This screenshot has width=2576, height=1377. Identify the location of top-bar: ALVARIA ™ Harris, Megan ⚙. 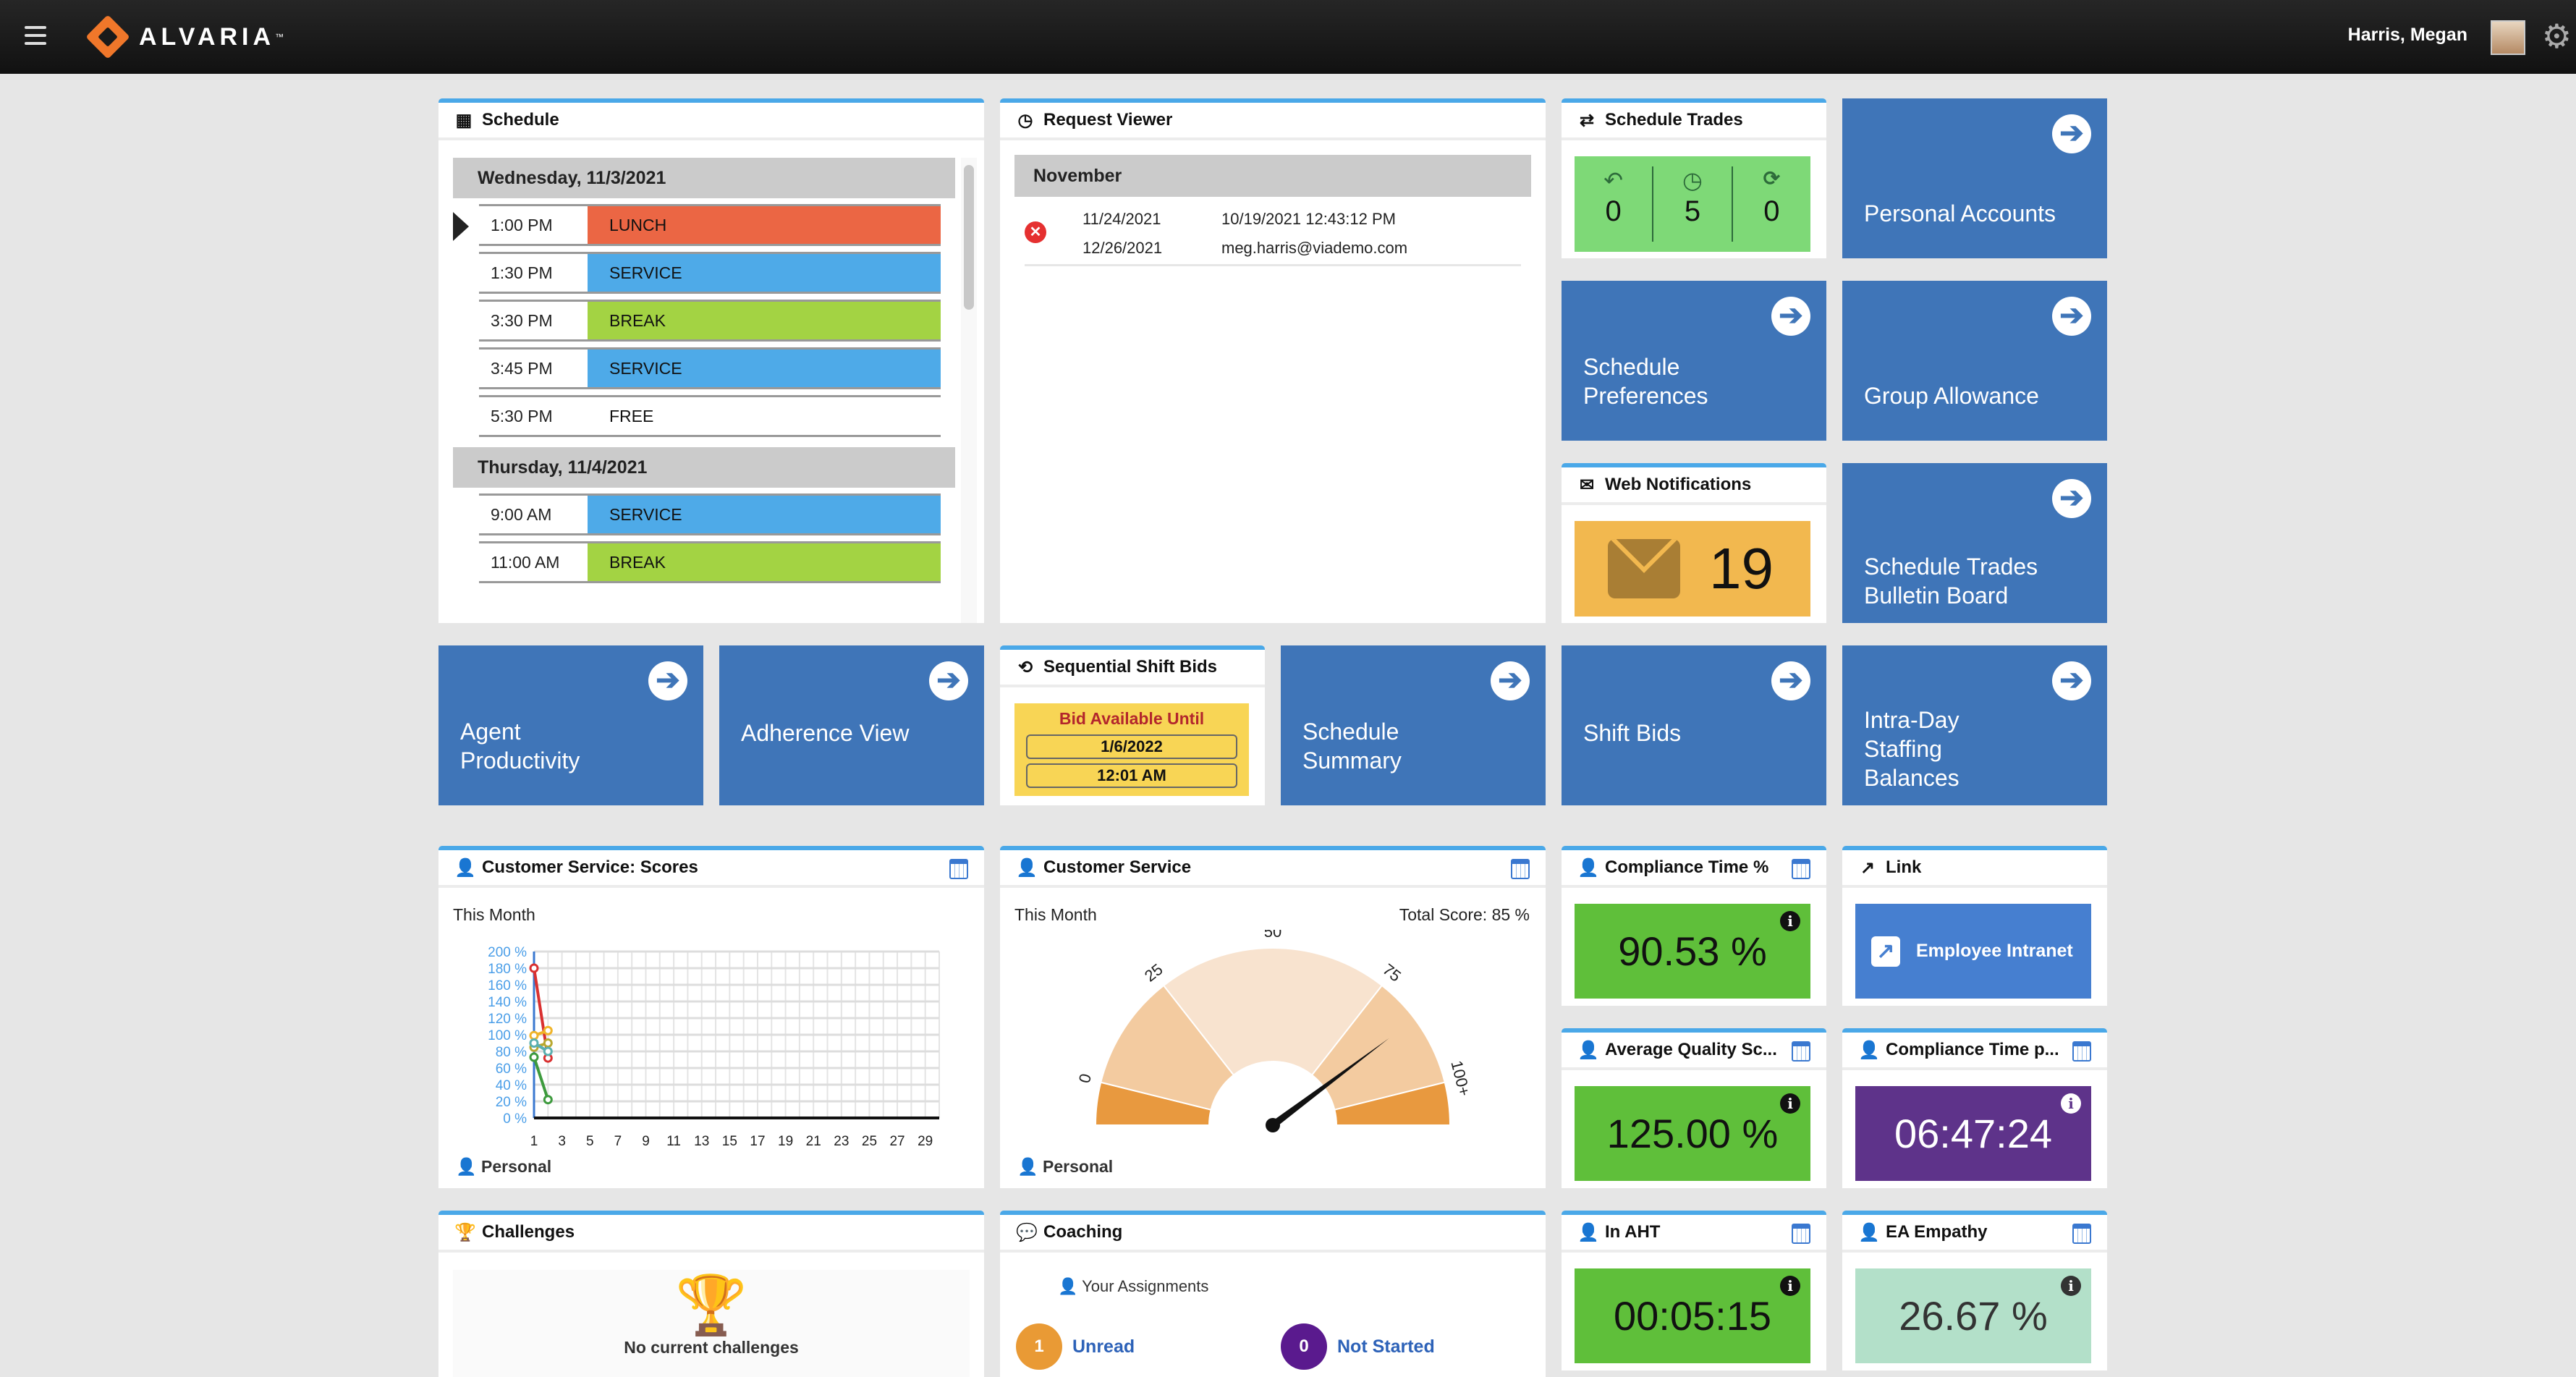
(1288, 37).